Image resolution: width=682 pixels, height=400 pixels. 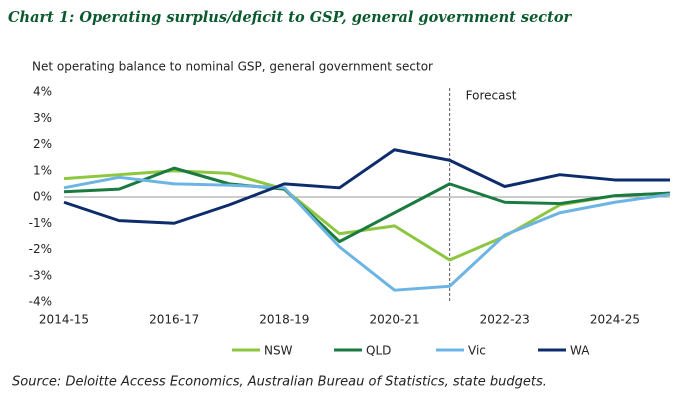 I want to click on legend-label: NSW, so click(x=278, y=351).